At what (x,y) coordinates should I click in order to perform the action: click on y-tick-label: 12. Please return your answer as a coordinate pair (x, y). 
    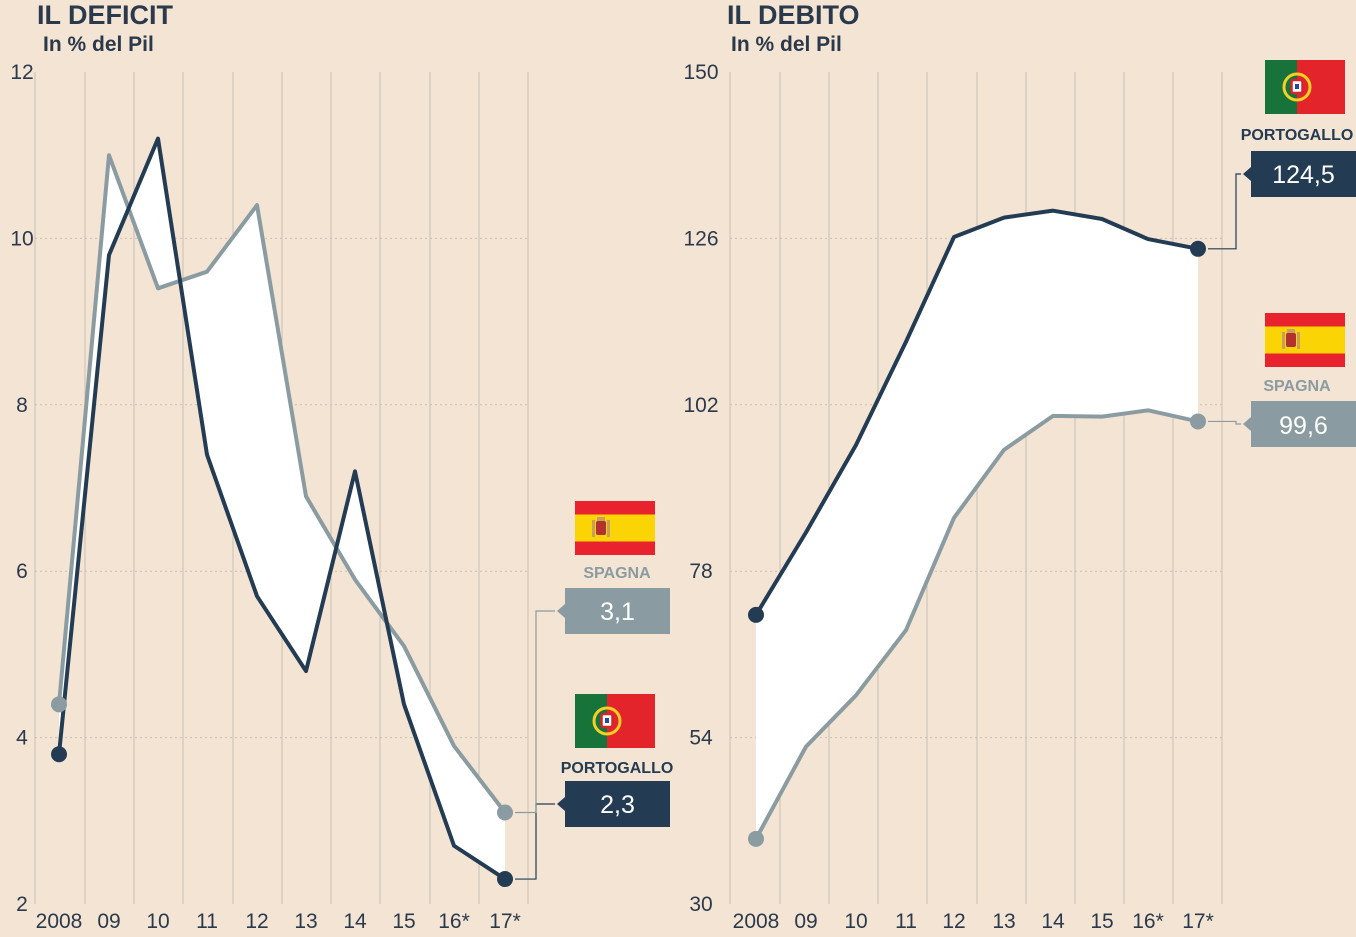
    Looking at the image, I should click on (21, 72).